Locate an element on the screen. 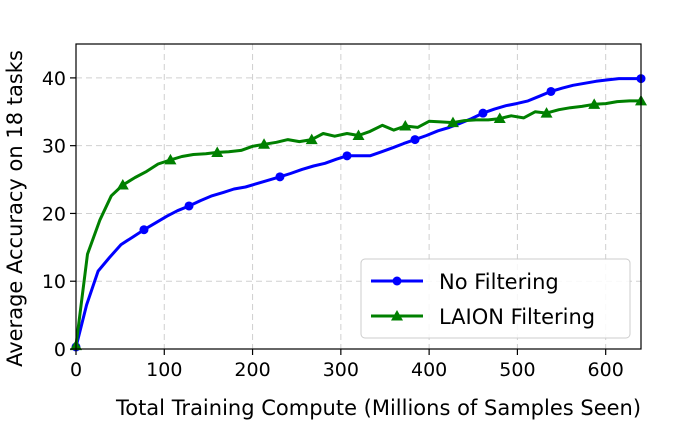 This screenshot has width=674, height=425. legend-item: LAION Filtering is located at coordinates (483, 317).